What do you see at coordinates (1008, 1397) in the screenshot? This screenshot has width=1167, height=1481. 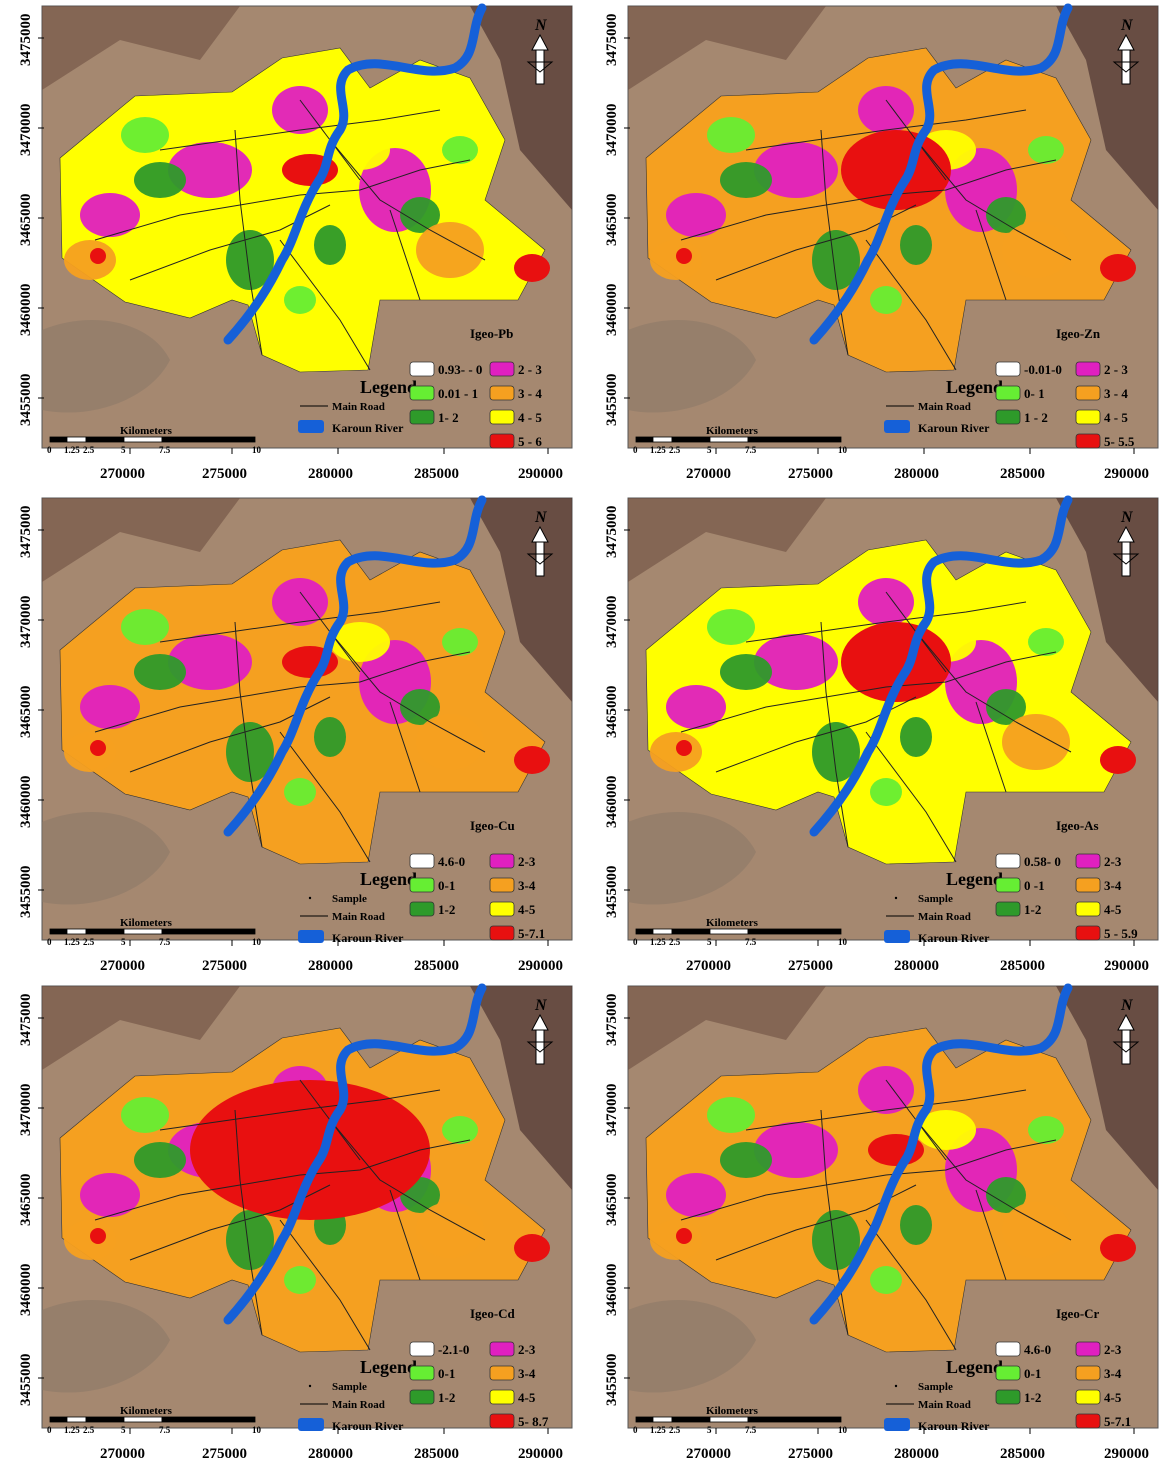 I see `legend-swatch-class2` at bounding box center [1008, 1397].